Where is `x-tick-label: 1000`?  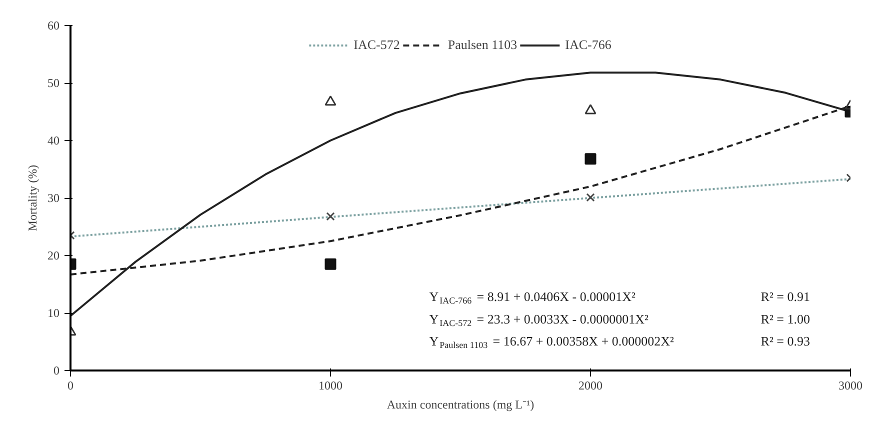
x-tick-label: 1000 is located at coordinates (330, 385).